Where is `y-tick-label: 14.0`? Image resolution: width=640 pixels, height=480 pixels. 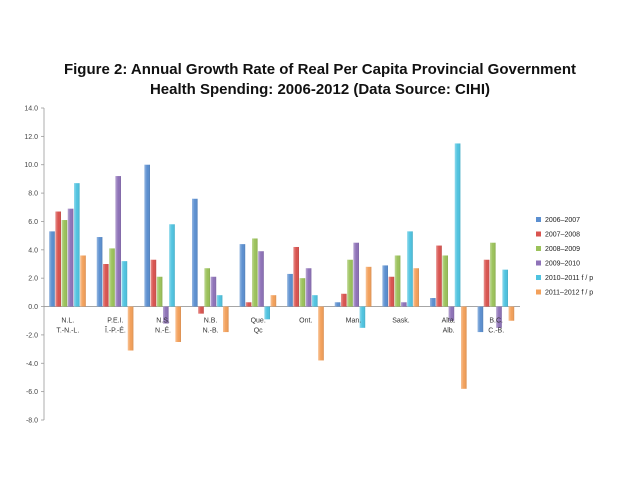 y-tick-label: 14.0 is located at coordinates (31, 109).